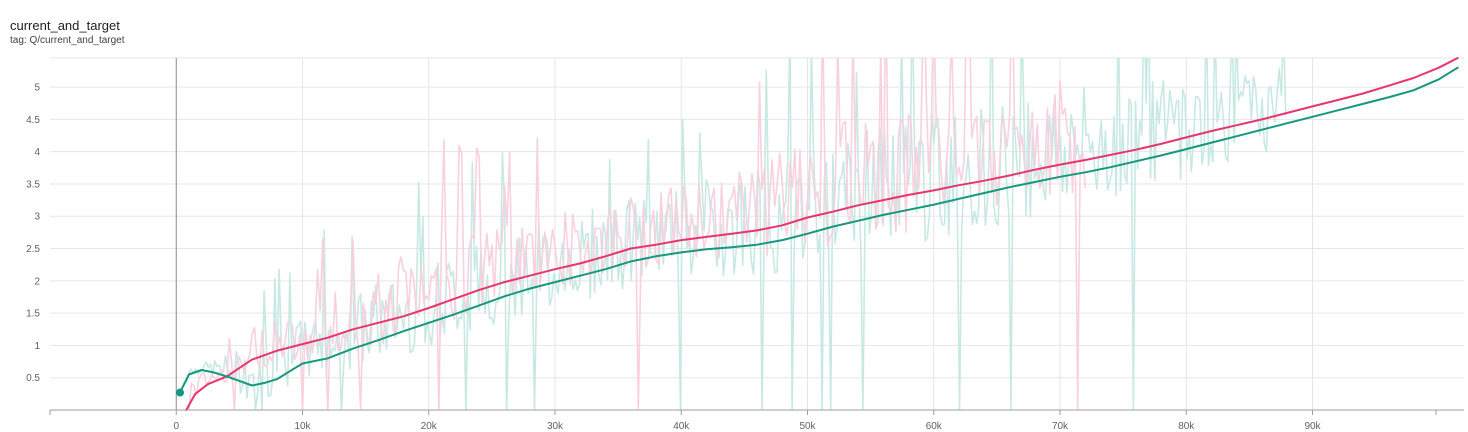  Describe the element at coordinates (37, 346) in the screenshot. I see `y-tick-label: 1` at that location.